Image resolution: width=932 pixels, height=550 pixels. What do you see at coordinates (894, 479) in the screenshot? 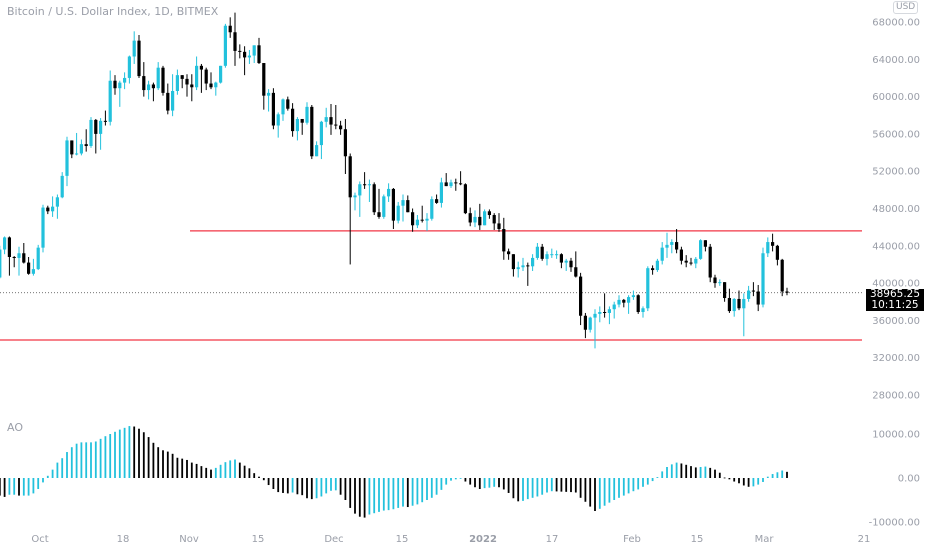
I see `ao-axis: 10000.00 0.00 -10000.00` at bounding box center [894, 479].